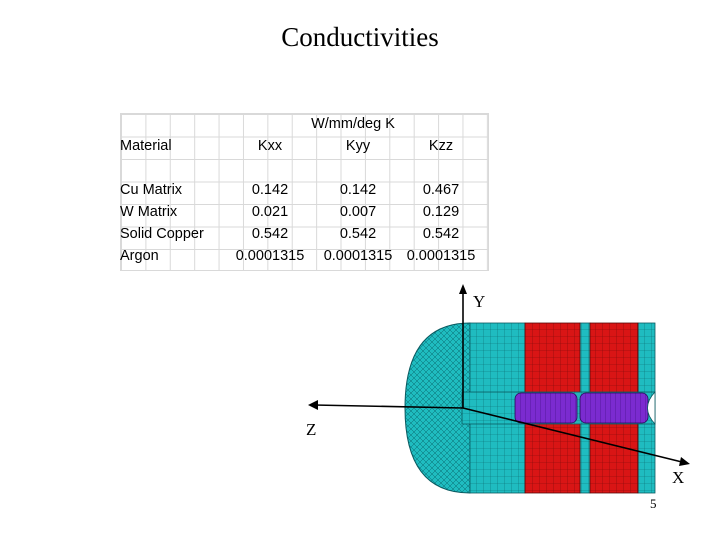  Describe the element at coordinates (441, 234) in the screenshot. I see `kzz-value: 0.542` at that location.